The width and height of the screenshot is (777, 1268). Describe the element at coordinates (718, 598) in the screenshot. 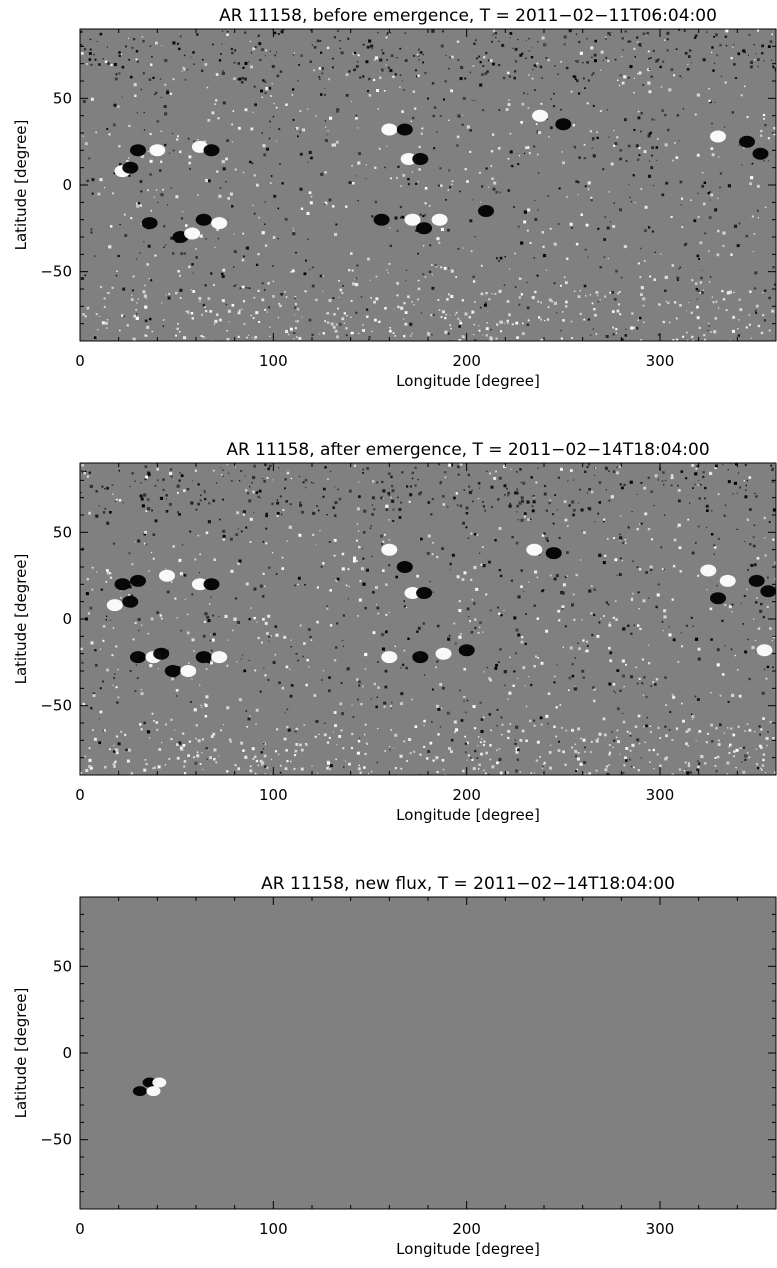

I see `flux-patch-negative` at that location.